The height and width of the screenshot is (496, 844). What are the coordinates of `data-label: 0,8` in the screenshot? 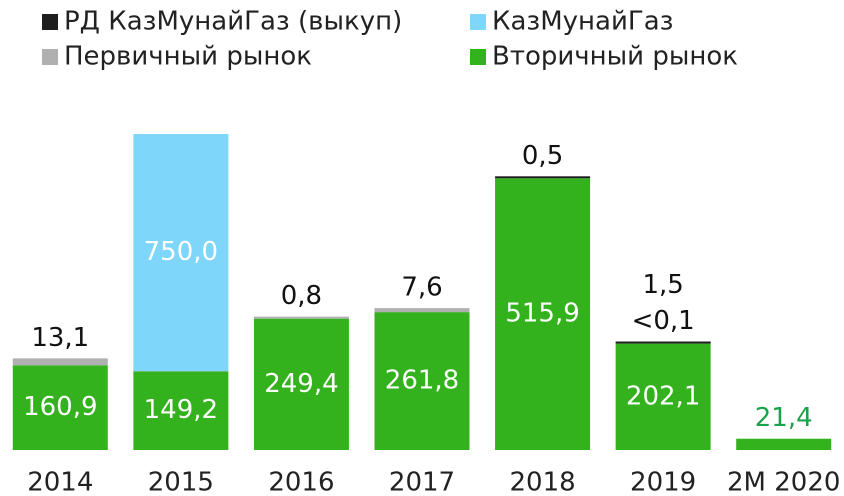 It's located at (301, 296).